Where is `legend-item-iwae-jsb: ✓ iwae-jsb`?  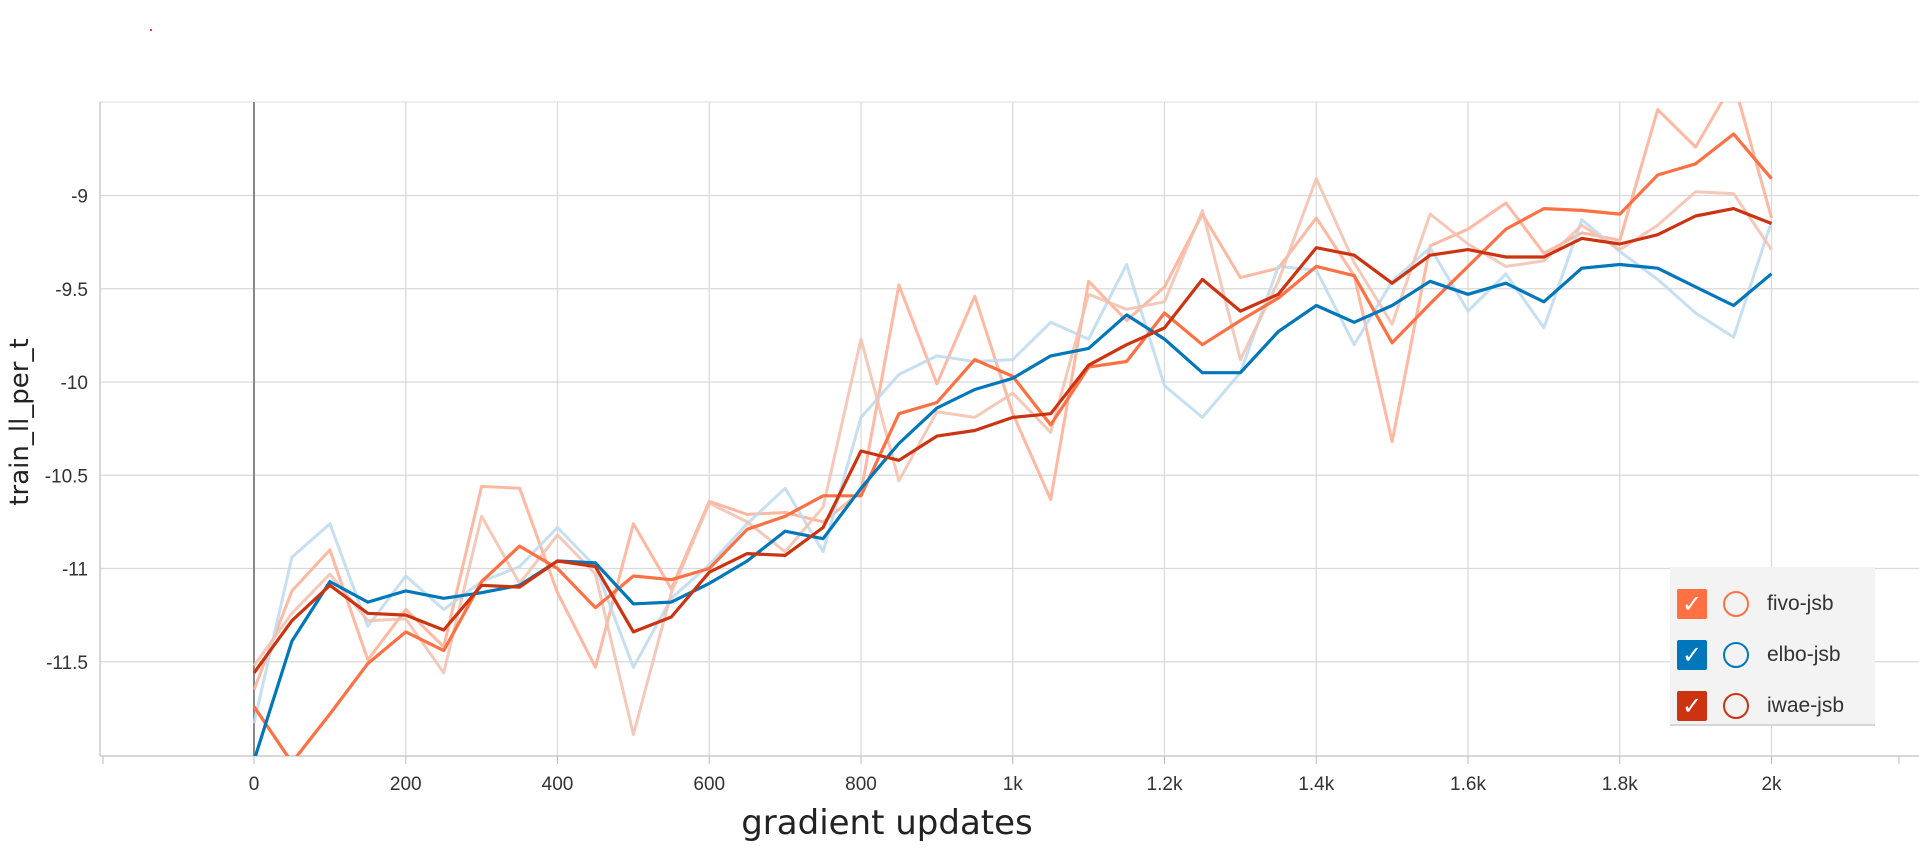
legend-item-iwae-jsb: ✓ iwae-jsb is located at coordinates (1772, 706).